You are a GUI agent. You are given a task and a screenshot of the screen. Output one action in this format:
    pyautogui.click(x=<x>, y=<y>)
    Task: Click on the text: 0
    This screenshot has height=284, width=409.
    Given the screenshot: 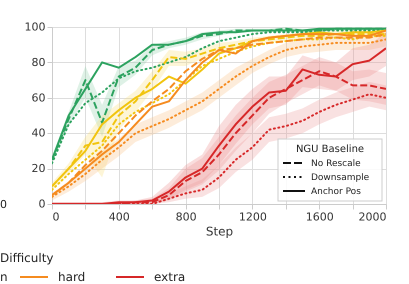 What is the action you would take?
    pyautogui.click(x=3, y=204)
    